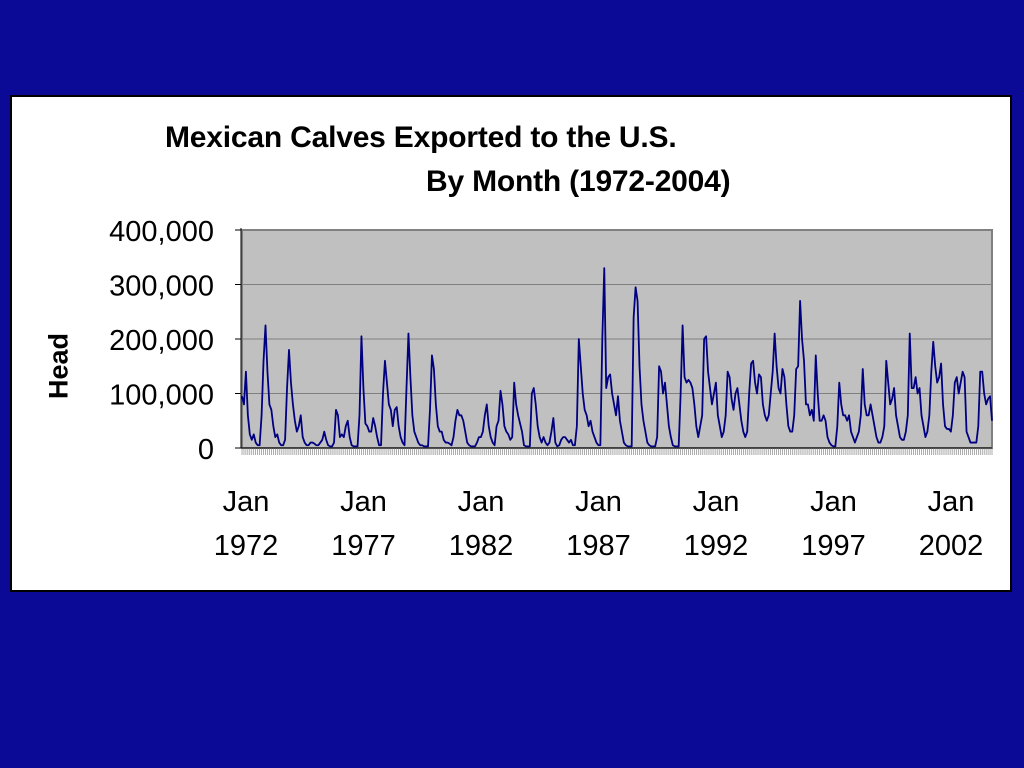 This screenshot has width=1024, height=768. I want to click on gridlines, so click(617, 339).